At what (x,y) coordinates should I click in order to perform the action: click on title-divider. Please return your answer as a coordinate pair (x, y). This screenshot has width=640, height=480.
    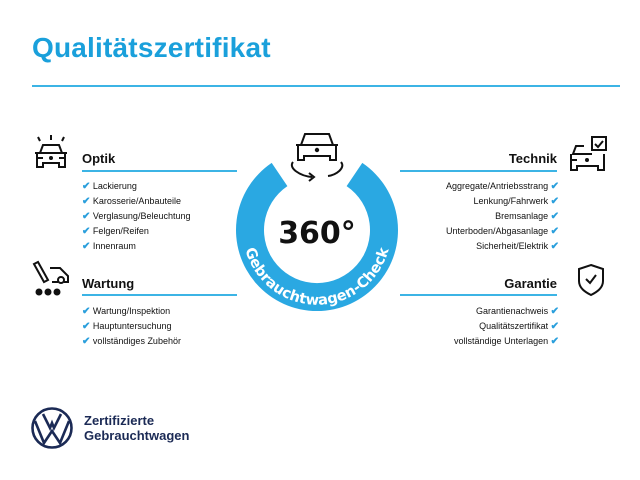
    Looking at the image, I should click on (326, 86).